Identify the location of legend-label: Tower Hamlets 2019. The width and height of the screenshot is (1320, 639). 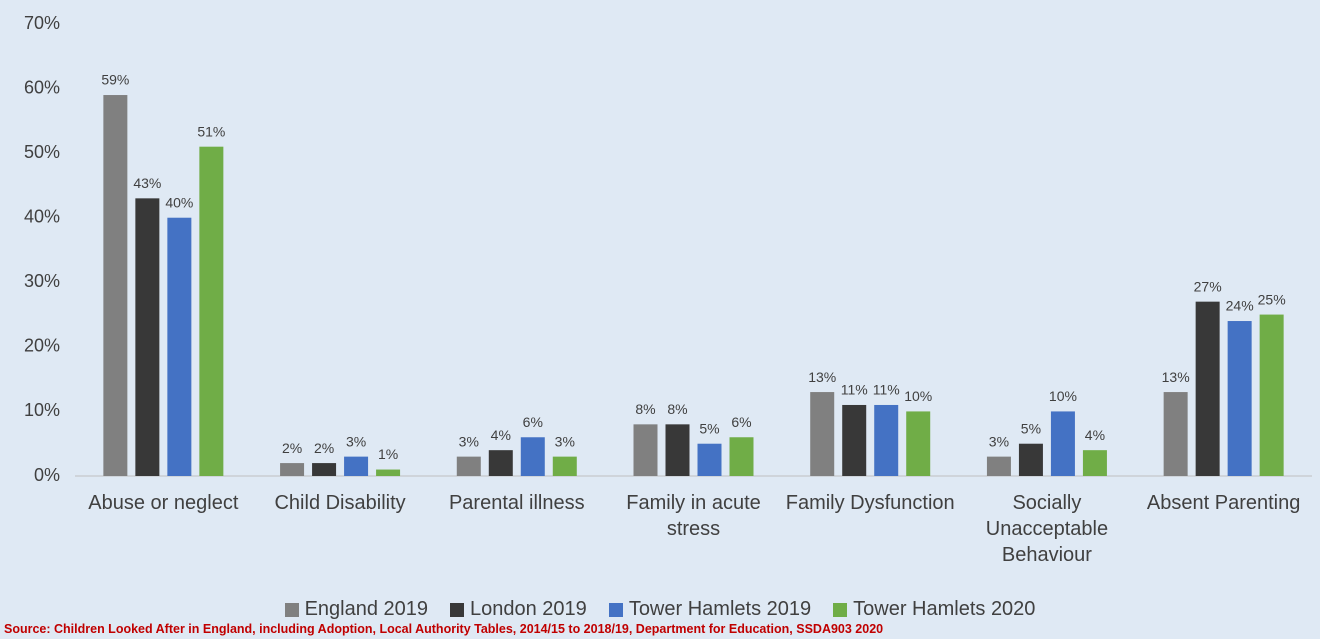
(720, 609).